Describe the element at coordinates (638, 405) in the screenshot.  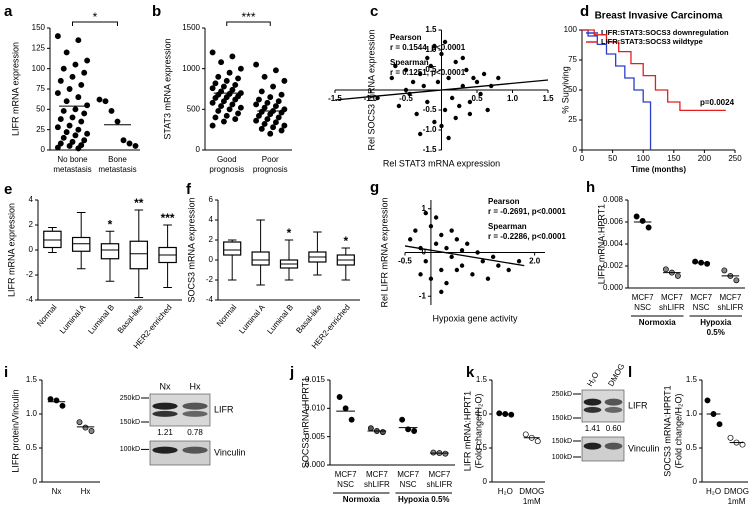
I see `band-label: LIFR` at that location.